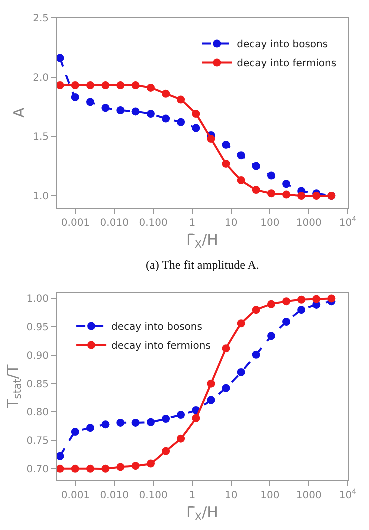  Describe the element at coordinates (41, 197) in the screenshot. I see `y-tick-label: 1.0` at that location.